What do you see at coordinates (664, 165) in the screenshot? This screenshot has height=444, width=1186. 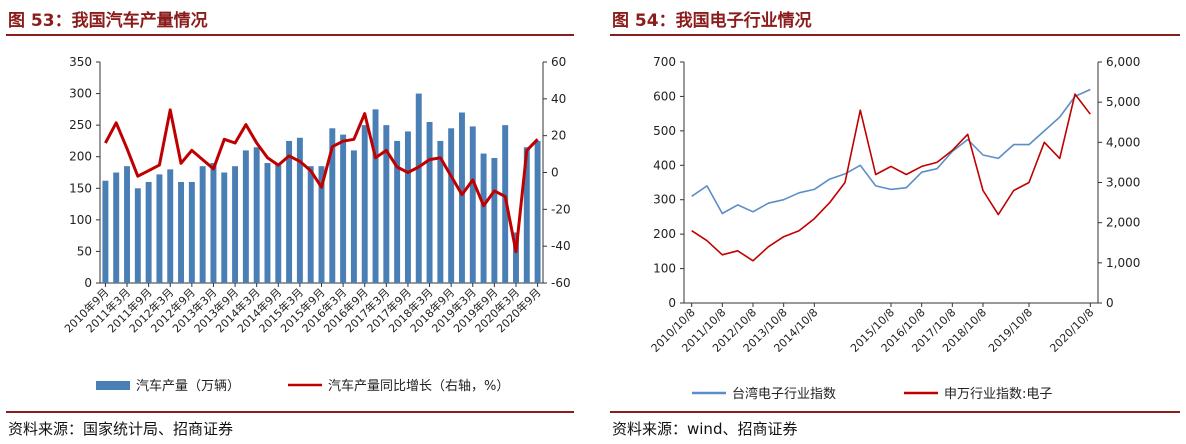 I see `left-axis-tick-label: 400` at bounding box center [664, 165].